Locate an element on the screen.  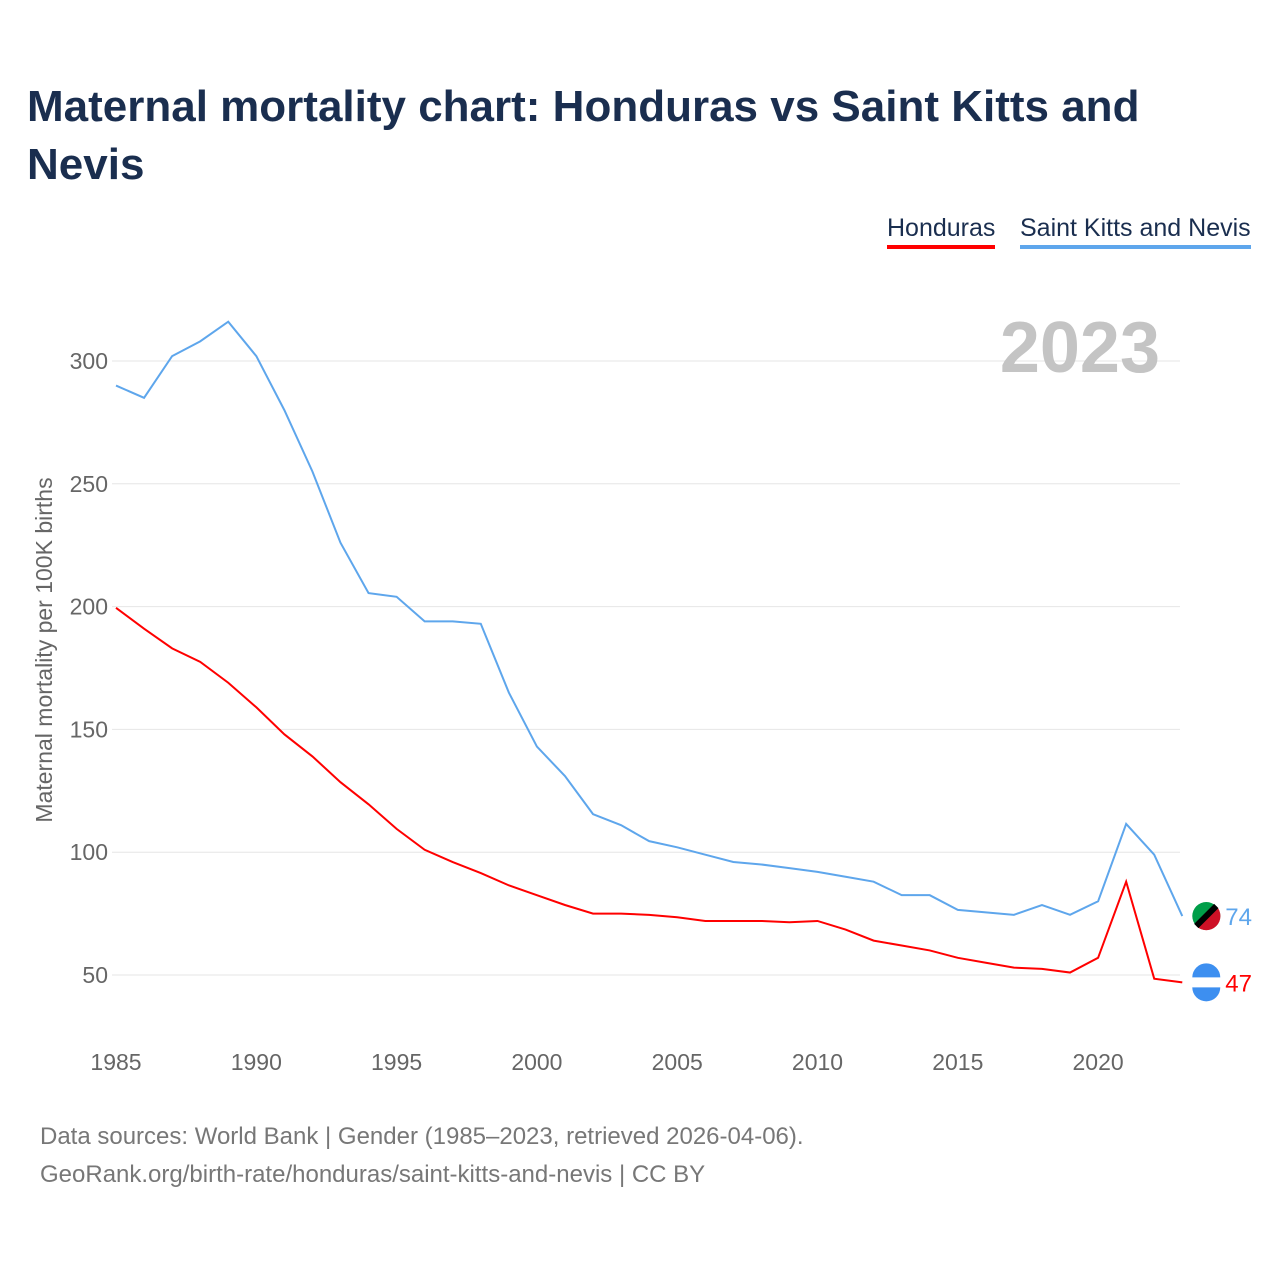
legend-honduras: Honduras is located at coordinates (941, 231).